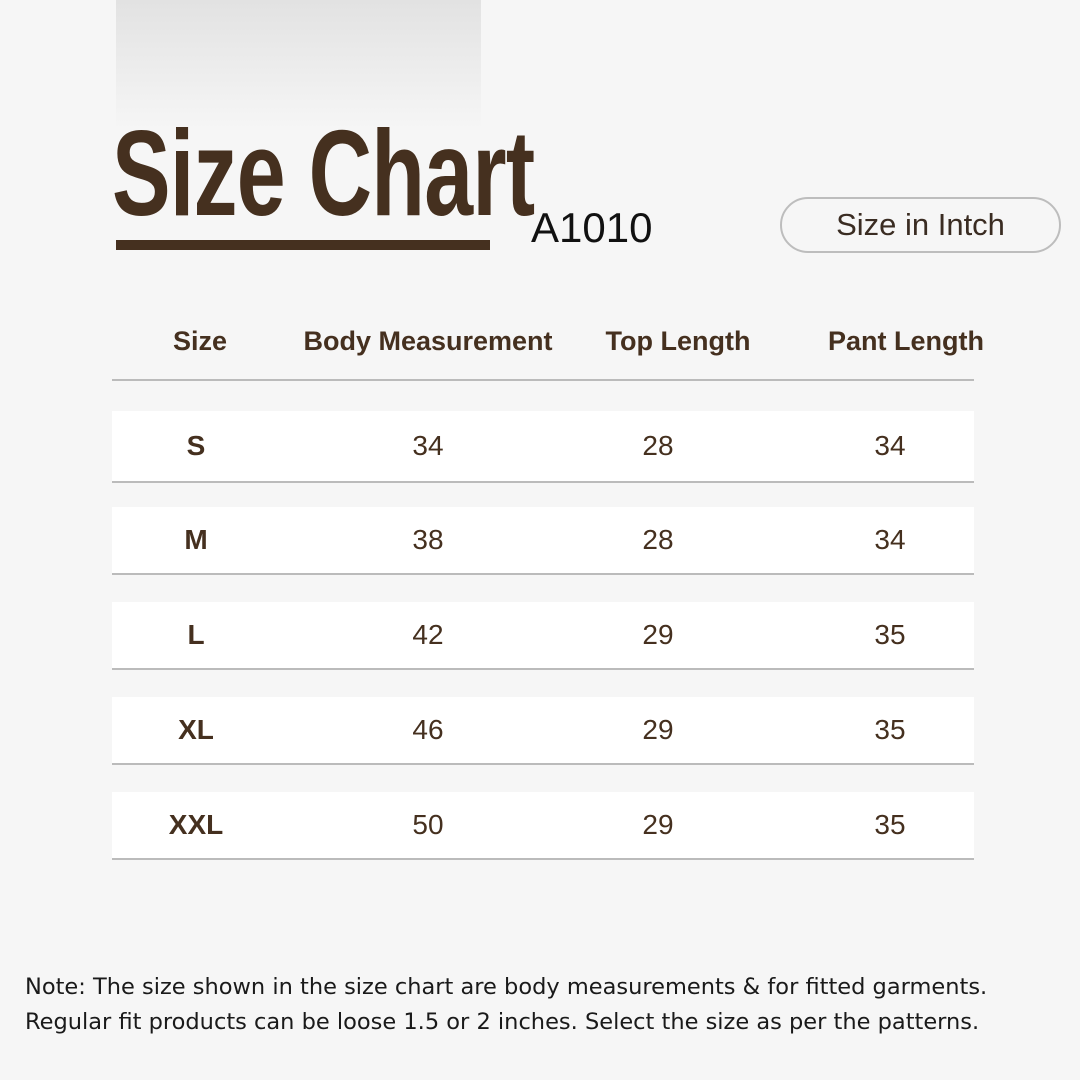 This screenshot has width=1080, height=1080. I want to click on column-header-top-length: Top Length, so click(678, 341).